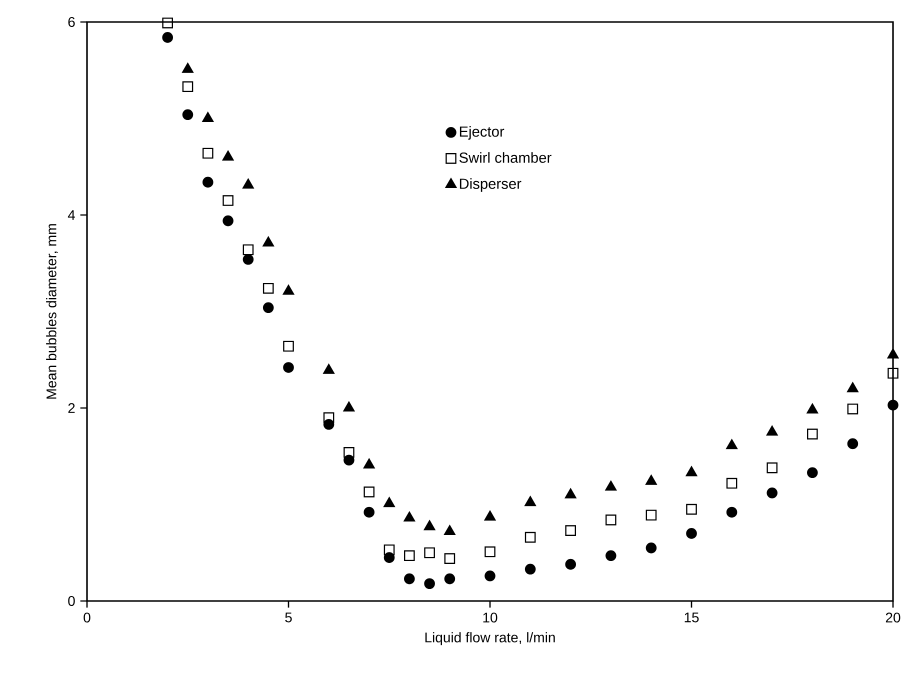 Image resolution: width=906 pixels, height=700 pixels. What do you see at coordinates (71, 601) in the screenshot?
I see `y-tick-label: 0` at bounding box center [71, 601].